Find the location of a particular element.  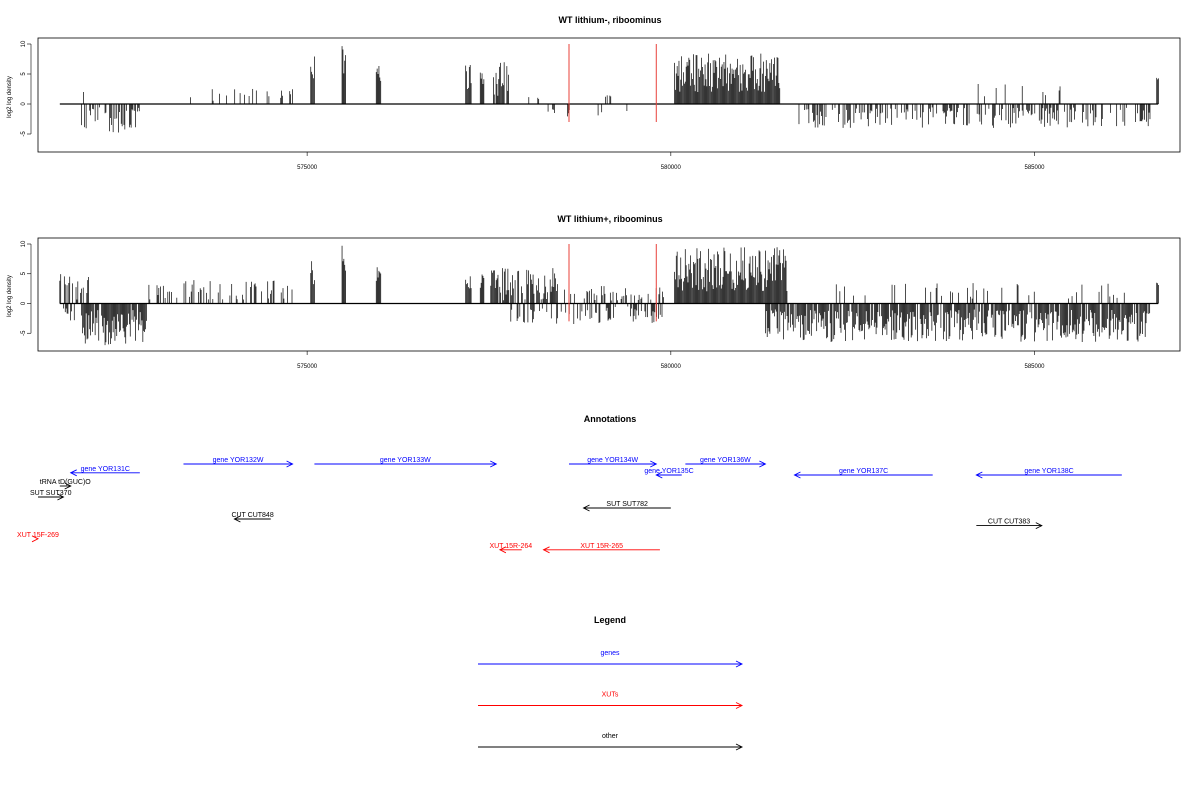

legend-entry: genes is located at coordinates (611, 659).